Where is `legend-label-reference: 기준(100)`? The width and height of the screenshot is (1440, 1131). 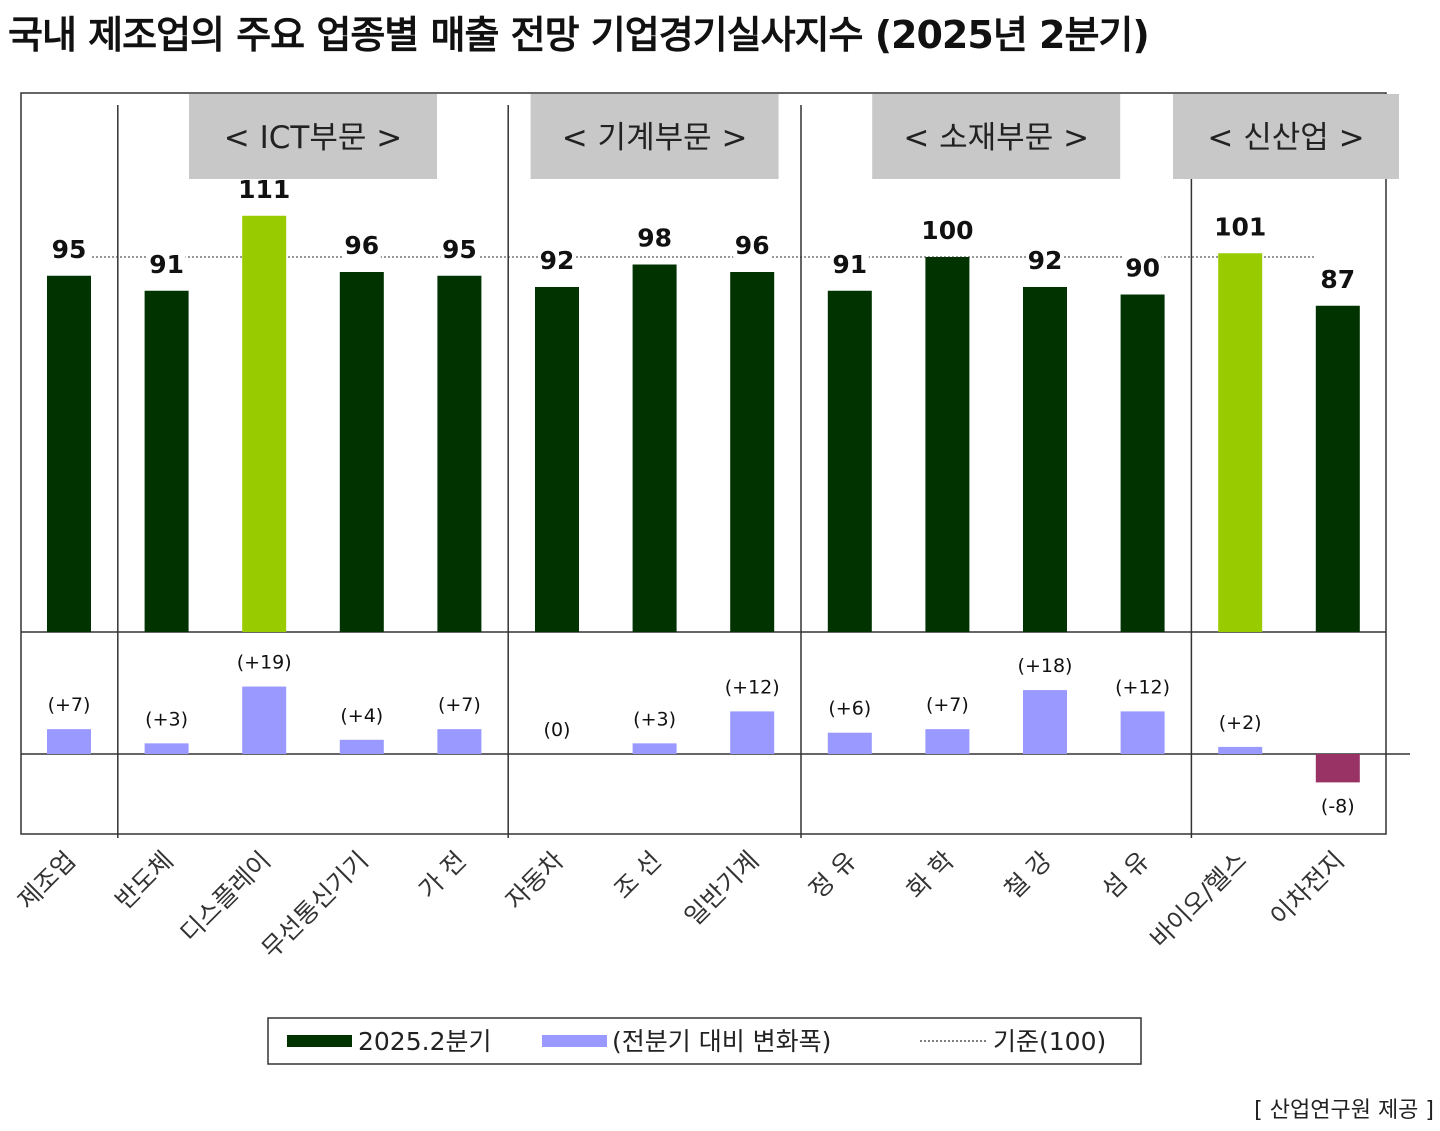 legend-label-reference: 기준(100) is located at coordinates (1049, 1041).